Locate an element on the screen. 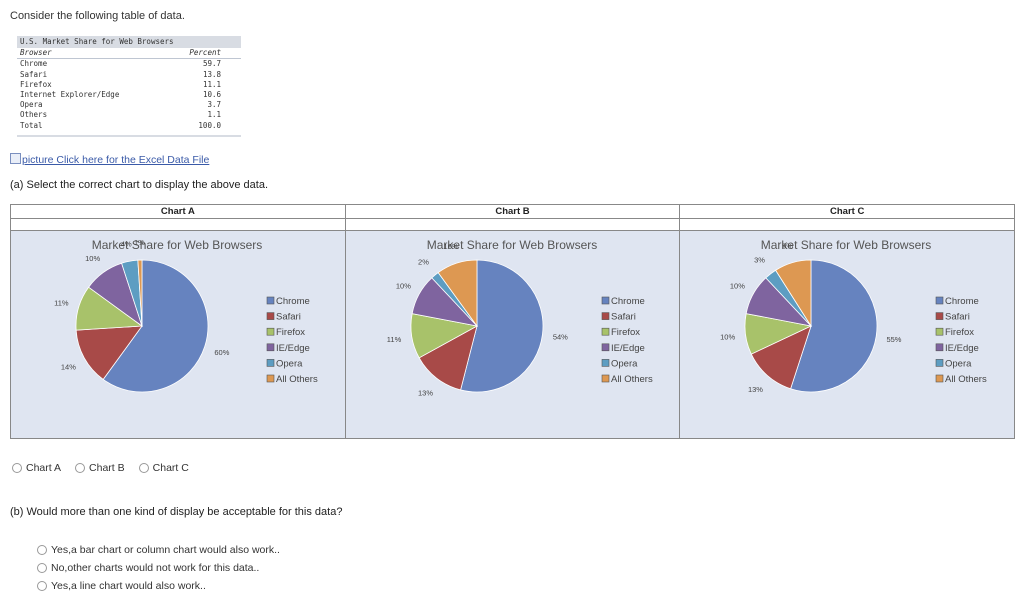 The image size is (1024, 599). row-name: Total is located at coordinates (31, 125).